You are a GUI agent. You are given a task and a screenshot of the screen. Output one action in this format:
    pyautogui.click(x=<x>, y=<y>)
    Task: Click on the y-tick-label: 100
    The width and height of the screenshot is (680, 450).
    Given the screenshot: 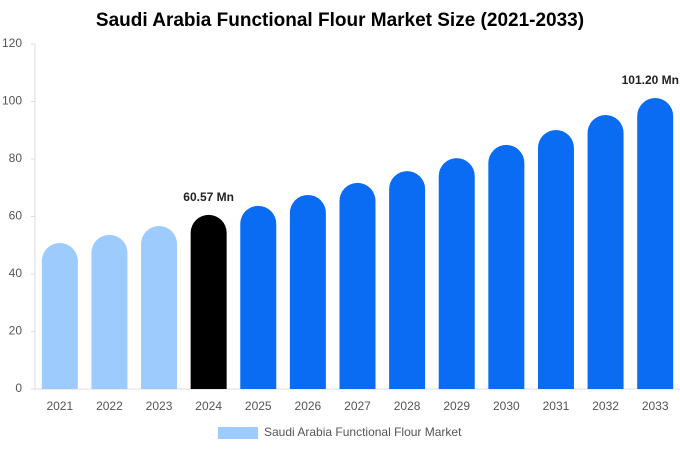 What is the action you would take?
    pyautogui.click(x=12, y=101)
    